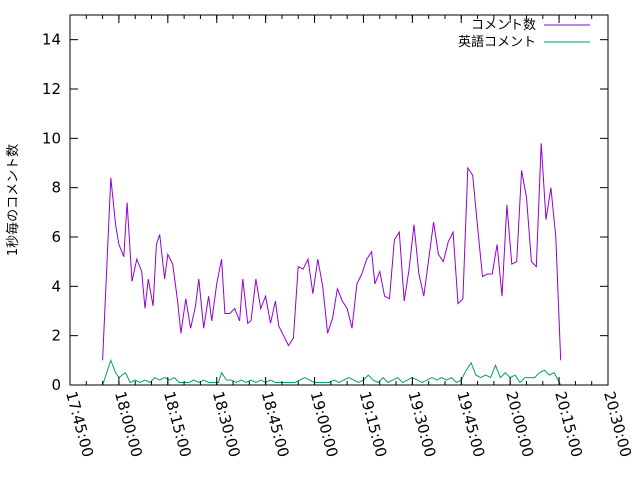  I want to click on y-tick-label: 4, so click(56, 286).